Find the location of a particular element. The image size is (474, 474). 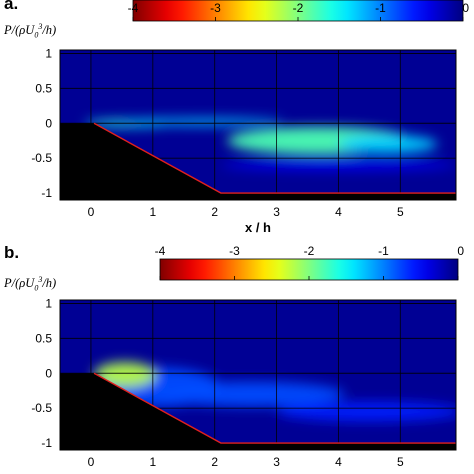

x-axis-label: x / h is located at coordinates (258, 227).